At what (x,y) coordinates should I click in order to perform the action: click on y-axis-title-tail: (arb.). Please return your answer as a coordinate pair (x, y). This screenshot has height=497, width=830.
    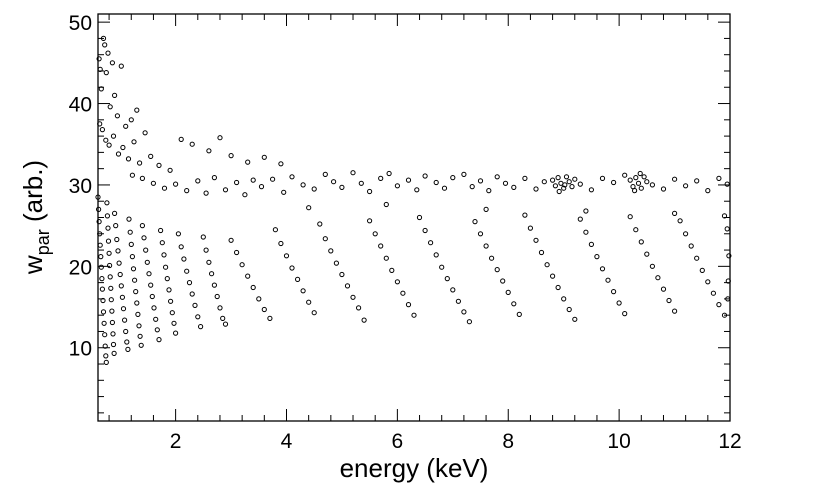
    Looking at the image, I should click on (33, 194).